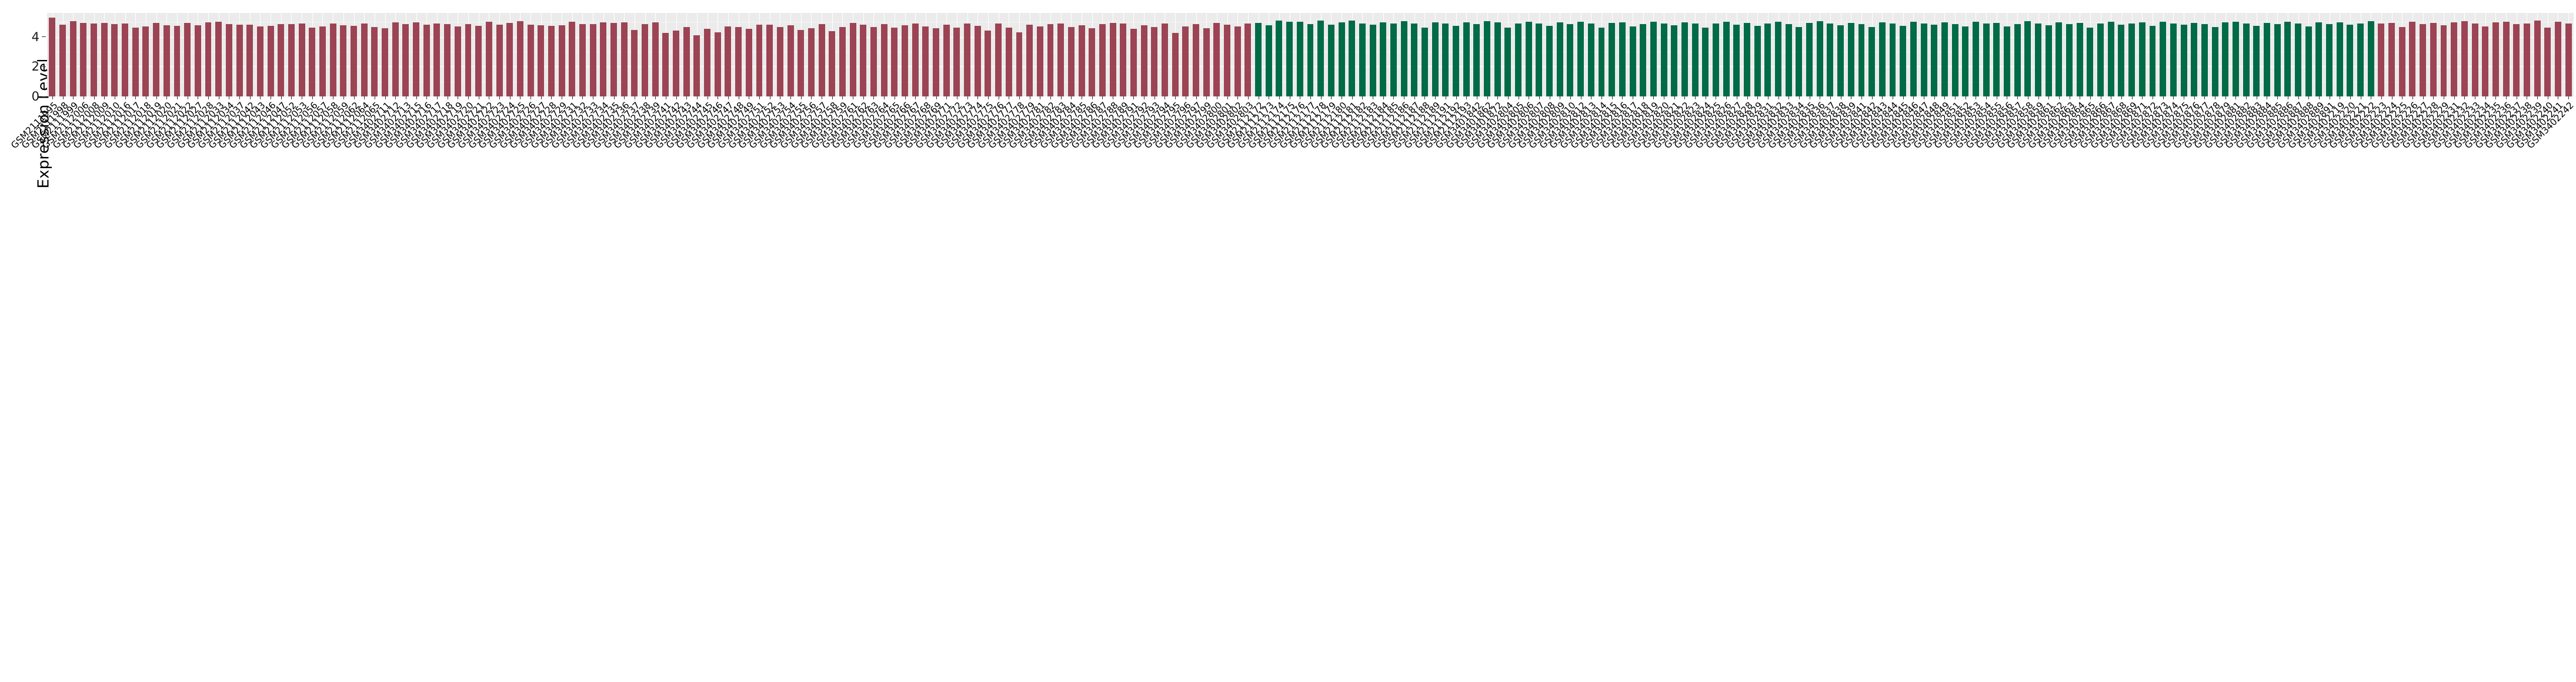 This screenshot has width=2576, height=682. What do you see at coordinates (35, 36) in the screenshot?
I see `y-tick-label: 4` at bounding box center [35, 36].